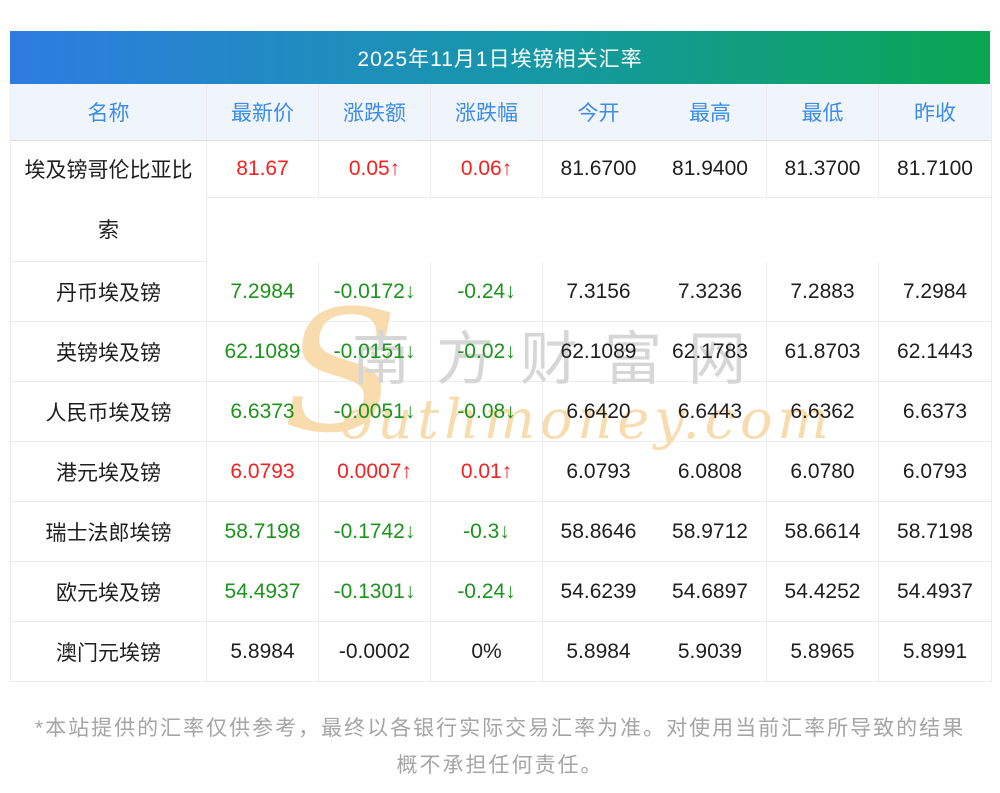  Describe the element at coordinates (934, 472) in the screenshot. I see `prev-close-cell: 6.0793` at that location.